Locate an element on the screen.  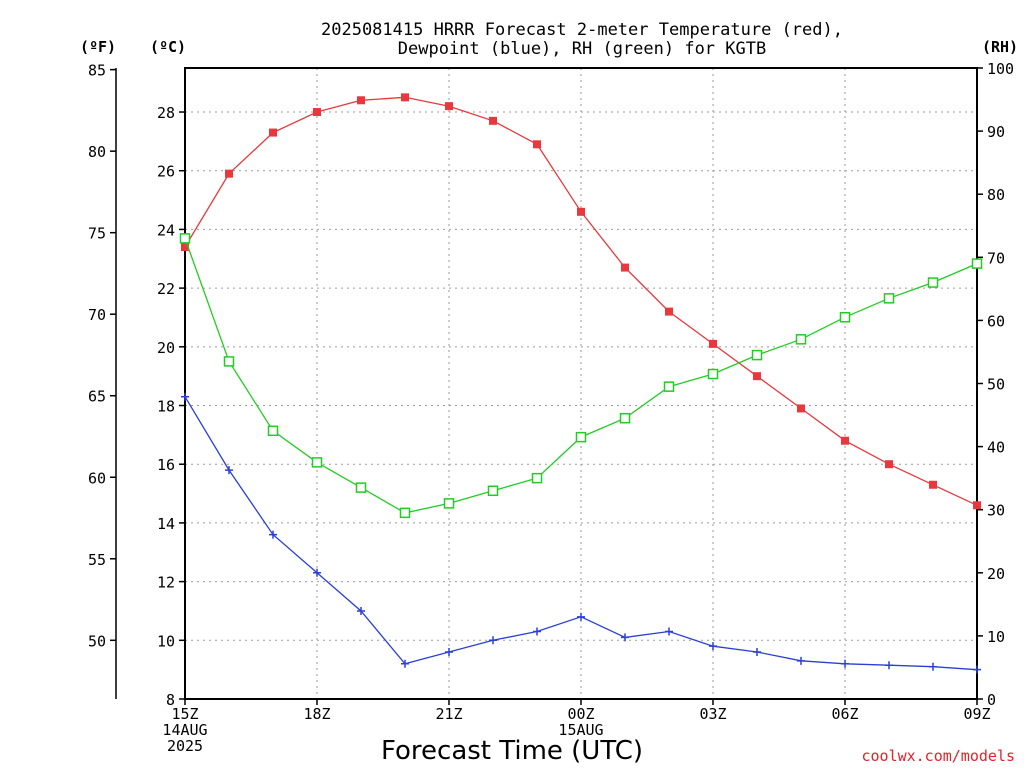
rh-unit-label: (RH) is located at coordinates (1000, 47).